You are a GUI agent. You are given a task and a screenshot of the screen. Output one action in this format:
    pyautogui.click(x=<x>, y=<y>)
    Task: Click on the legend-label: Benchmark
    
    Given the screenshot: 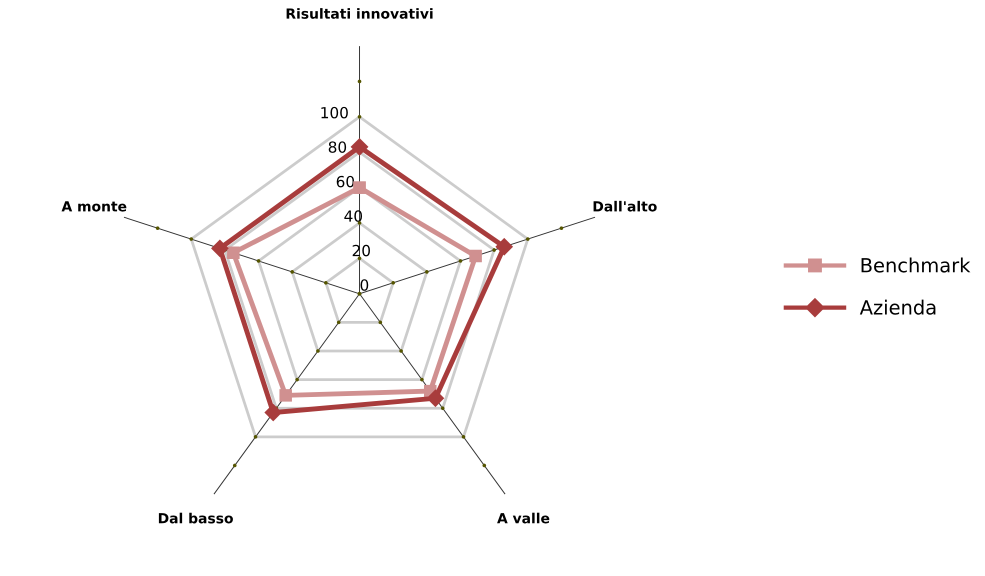 What is the action you would take?
    pyautogui.click(x=916, y=265)
    